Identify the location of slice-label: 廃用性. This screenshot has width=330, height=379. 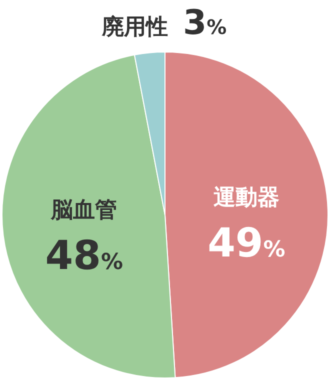
(134, 27).